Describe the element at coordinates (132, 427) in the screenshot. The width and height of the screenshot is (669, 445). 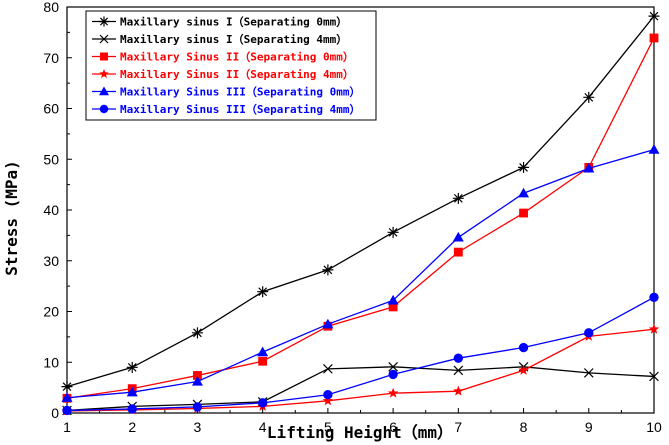
I see `x-tick-label: 2` at that location.